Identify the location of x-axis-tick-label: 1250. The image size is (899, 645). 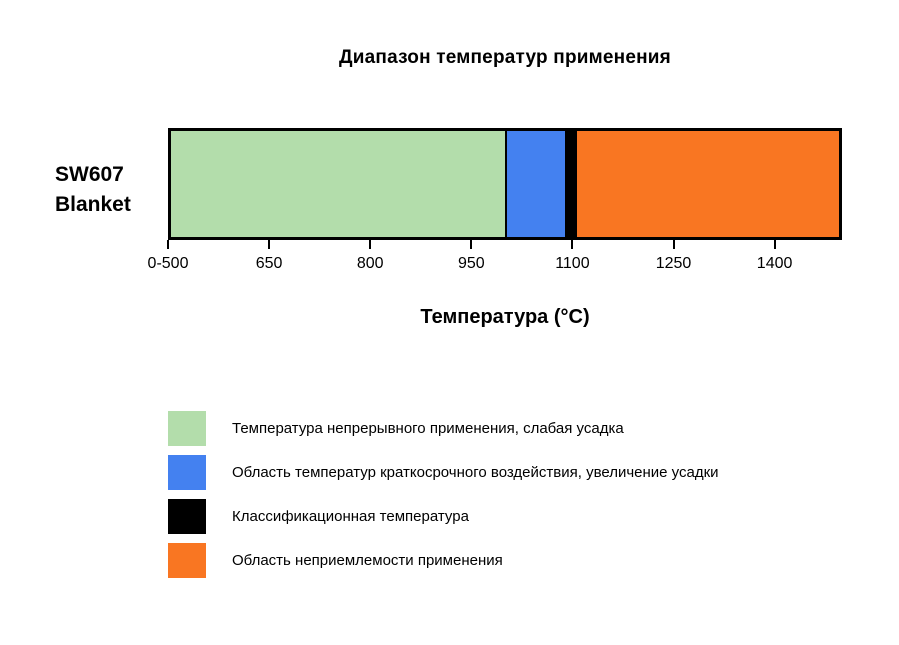
(673, 263).